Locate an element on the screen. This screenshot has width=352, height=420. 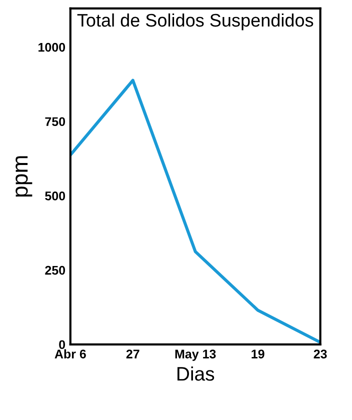
x-axis-title: Dias is located at coordinates (196, 373).